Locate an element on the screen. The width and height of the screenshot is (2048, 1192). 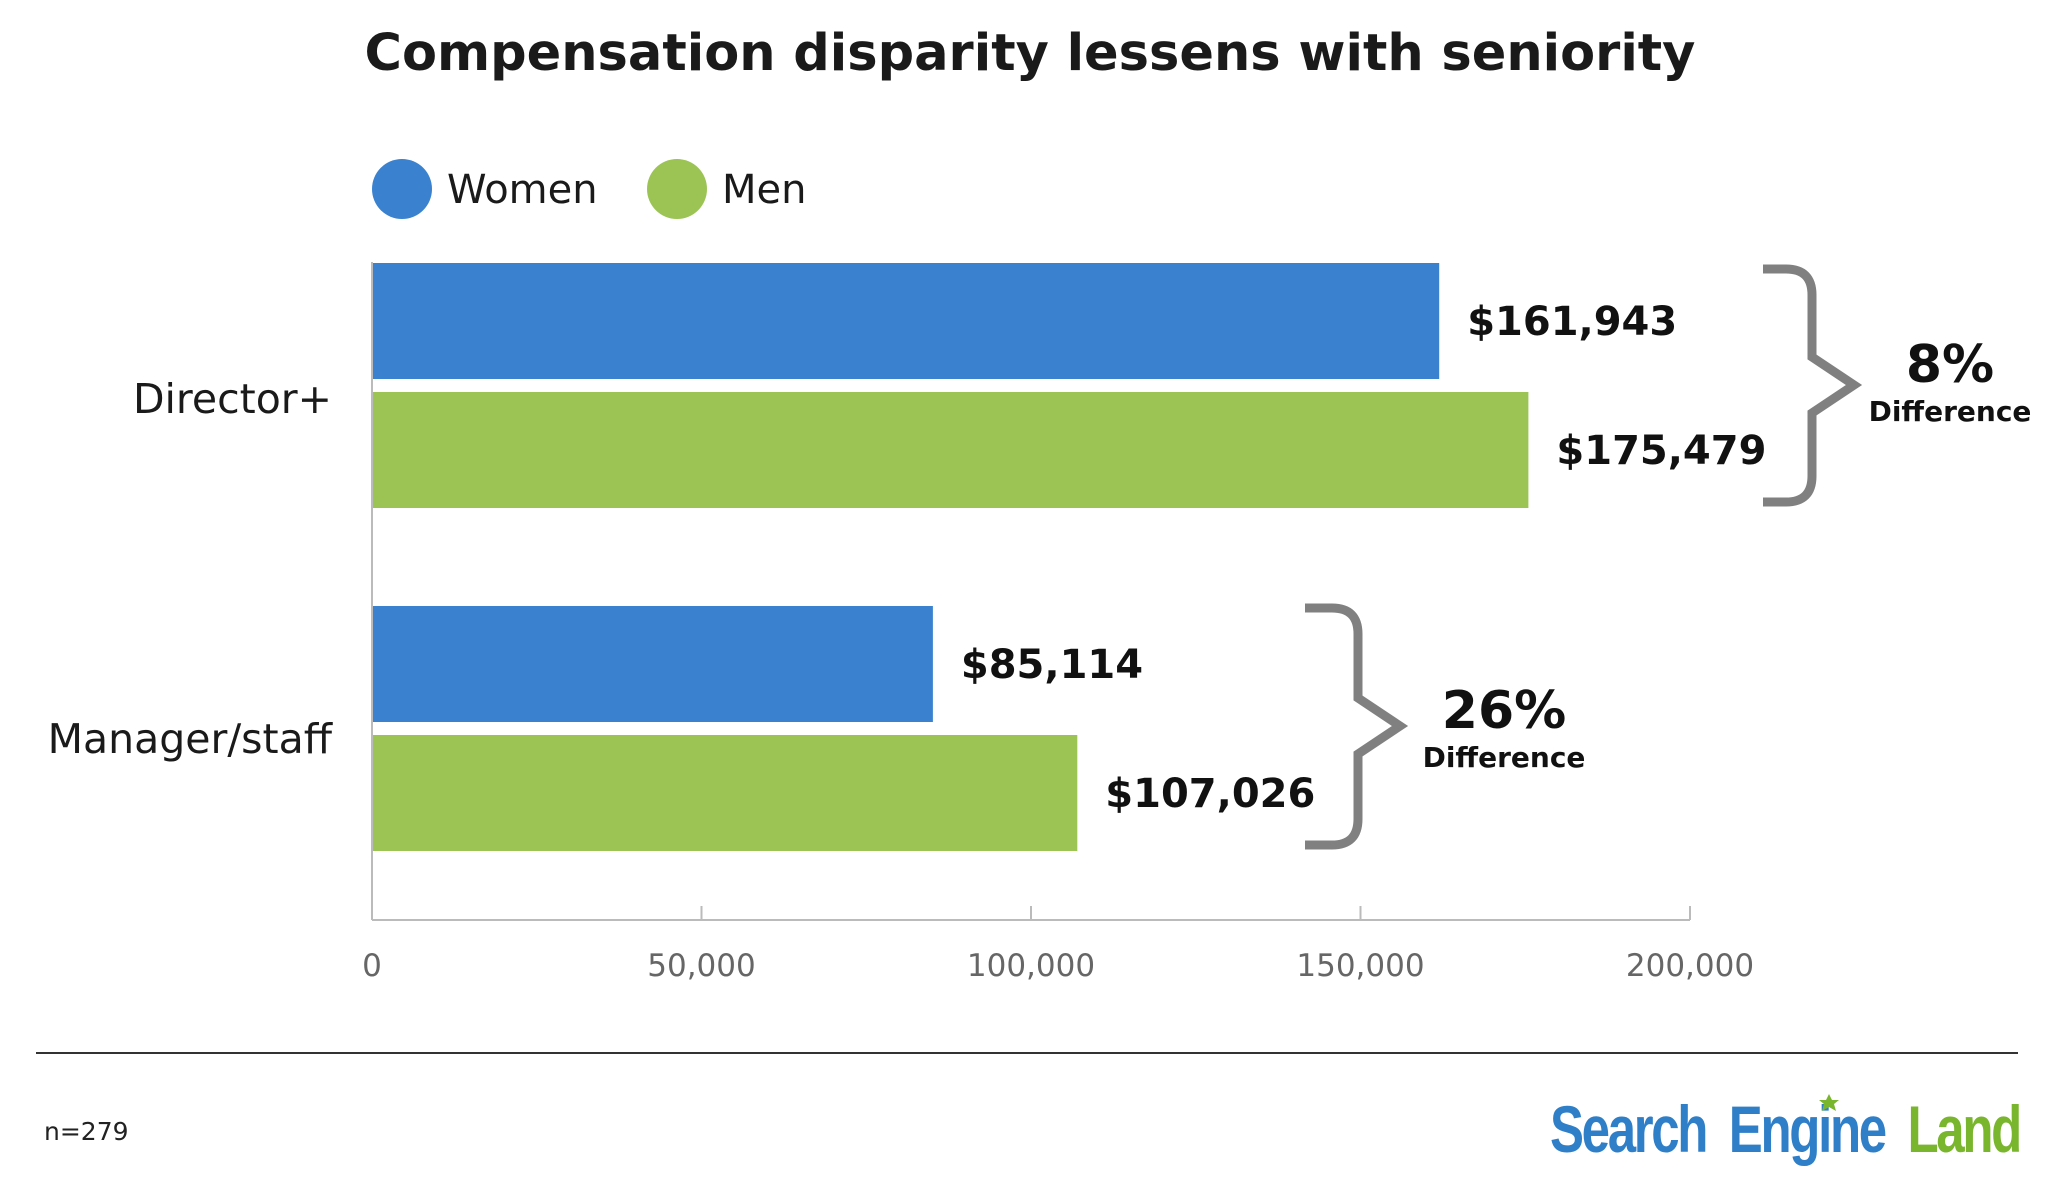
bar-manager-staff-women is located at coordinates (652, 664).